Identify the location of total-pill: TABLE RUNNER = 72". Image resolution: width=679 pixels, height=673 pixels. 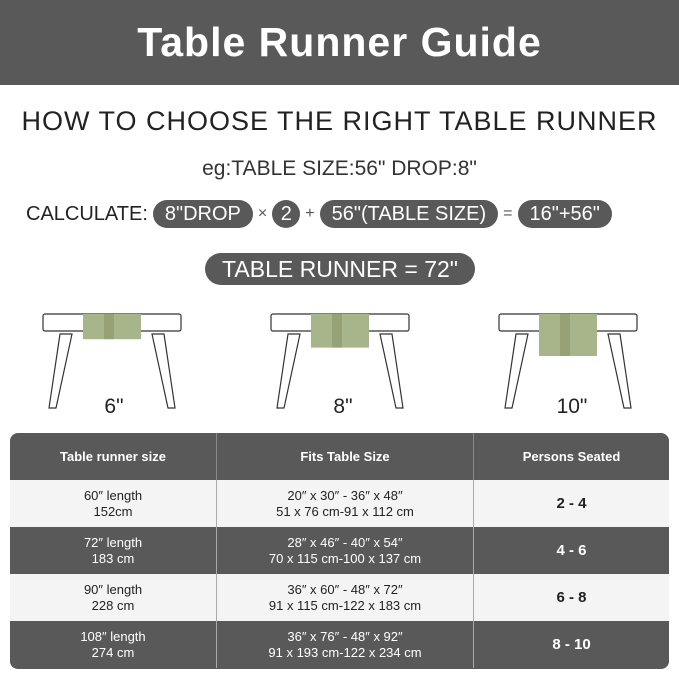
(340, 269).